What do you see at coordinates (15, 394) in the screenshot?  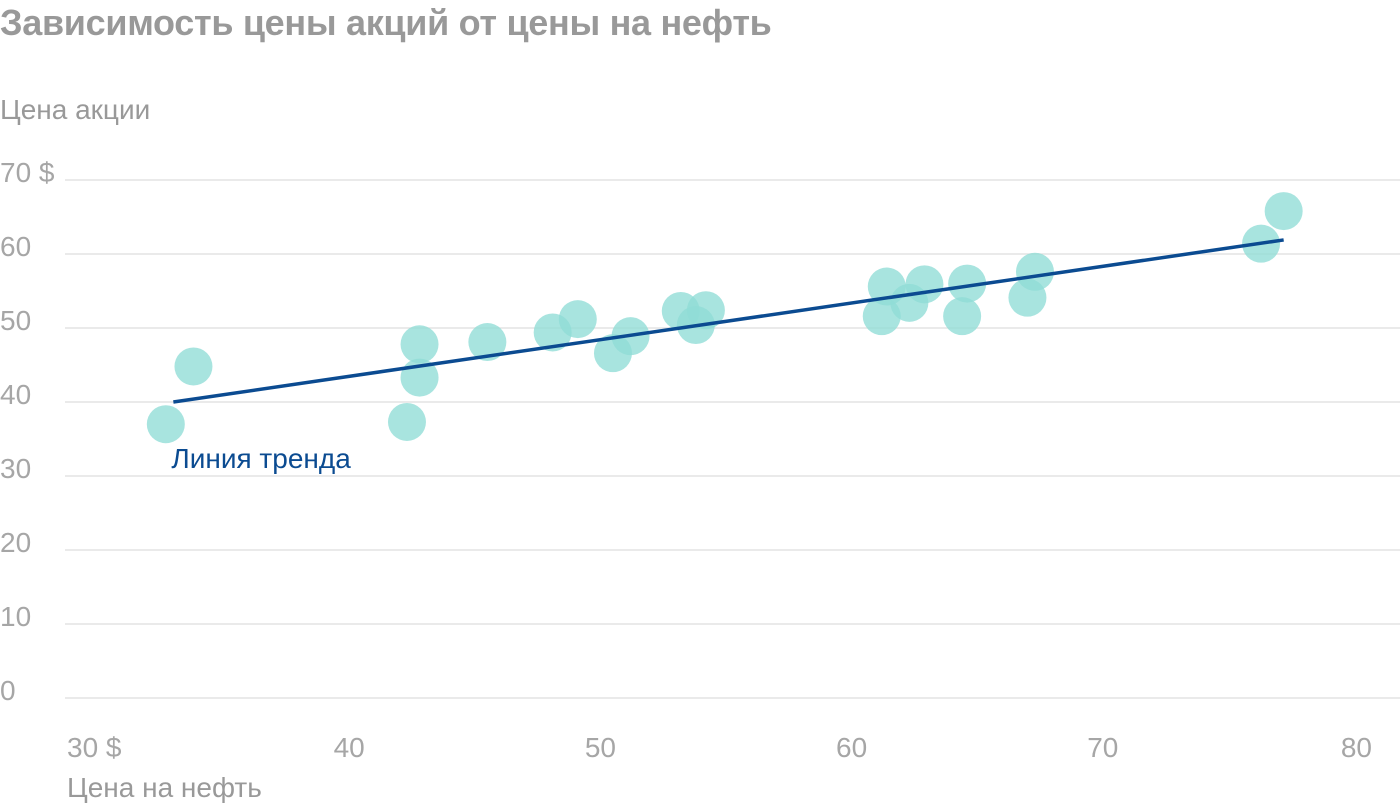 I see `y-tick-label: 40` at bounding box center [15, 394].